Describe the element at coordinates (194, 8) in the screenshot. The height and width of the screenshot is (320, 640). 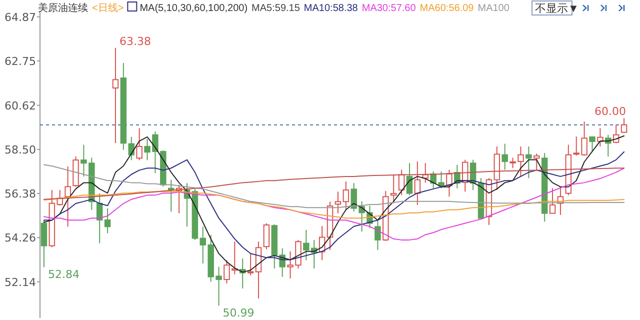
I see `annotation: MA(5,10,30,60,100,200)` at that location.